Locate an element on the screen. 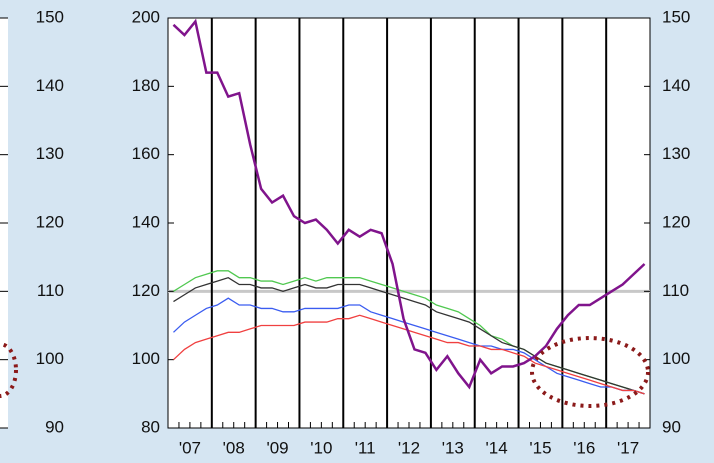 This screenshot has height=463, width=714. y2-tick-label: 90 is located at coordinates (671, 426).